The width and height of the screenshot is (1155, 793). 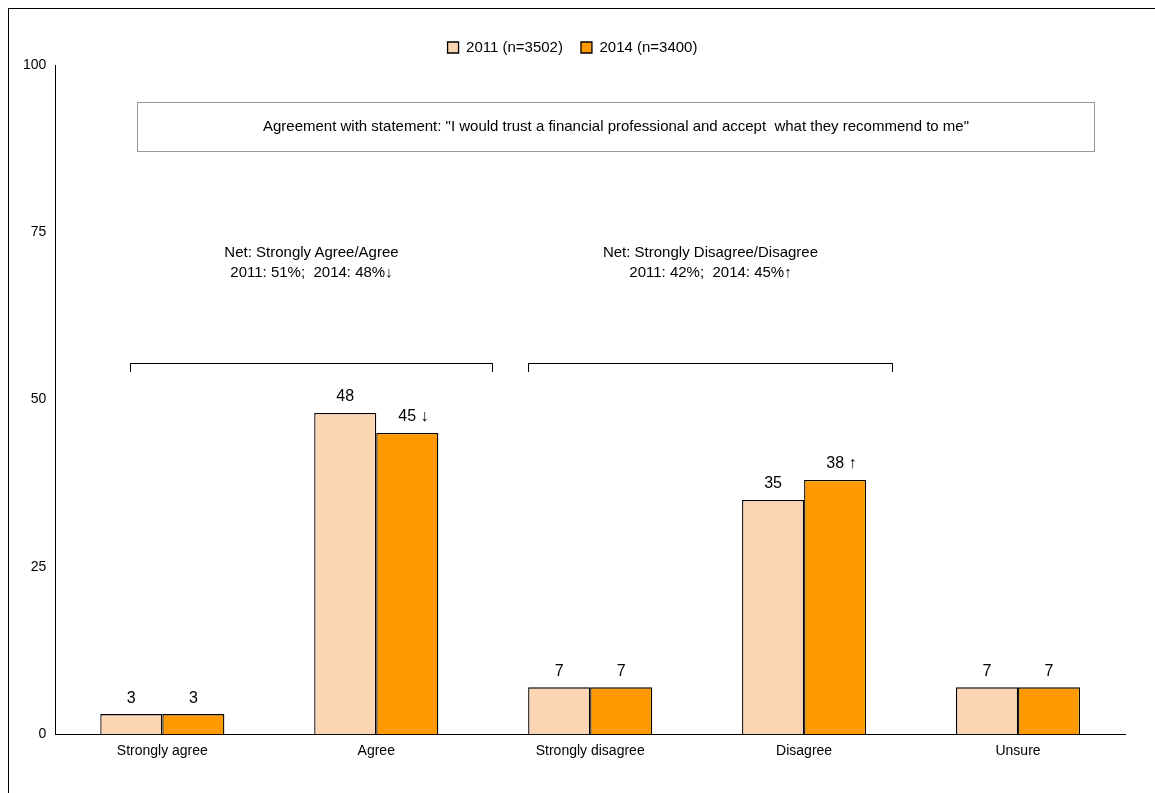 What do you see at coordinates (773, 483) in the screenshot?
I see `data-label: 35` at bounding box center [773, 483].